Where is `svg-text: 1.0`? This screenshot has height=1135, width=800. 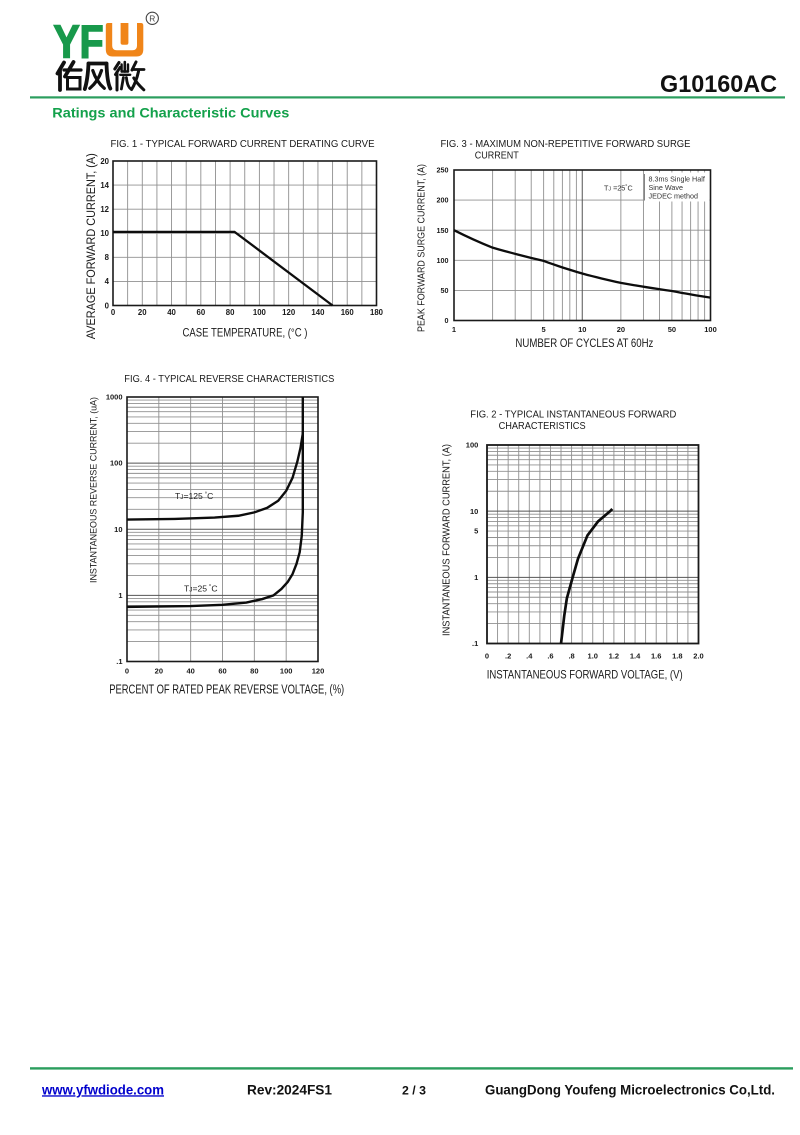
svg-text: 1.0 is located at coordinates (593, 655).